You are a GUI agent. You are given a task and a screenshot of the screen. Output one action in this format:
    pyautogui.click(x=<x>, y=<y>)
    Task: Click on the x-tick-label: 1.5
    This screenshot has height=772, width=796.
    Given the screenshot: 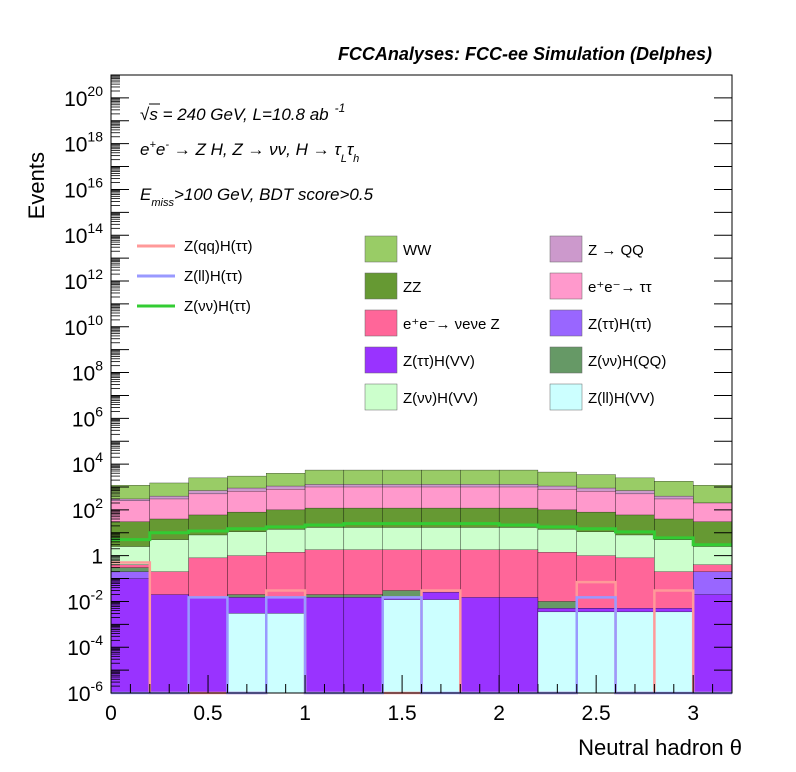 What is the action you would take?
    pyautogui.click(x=401, y=713)
    